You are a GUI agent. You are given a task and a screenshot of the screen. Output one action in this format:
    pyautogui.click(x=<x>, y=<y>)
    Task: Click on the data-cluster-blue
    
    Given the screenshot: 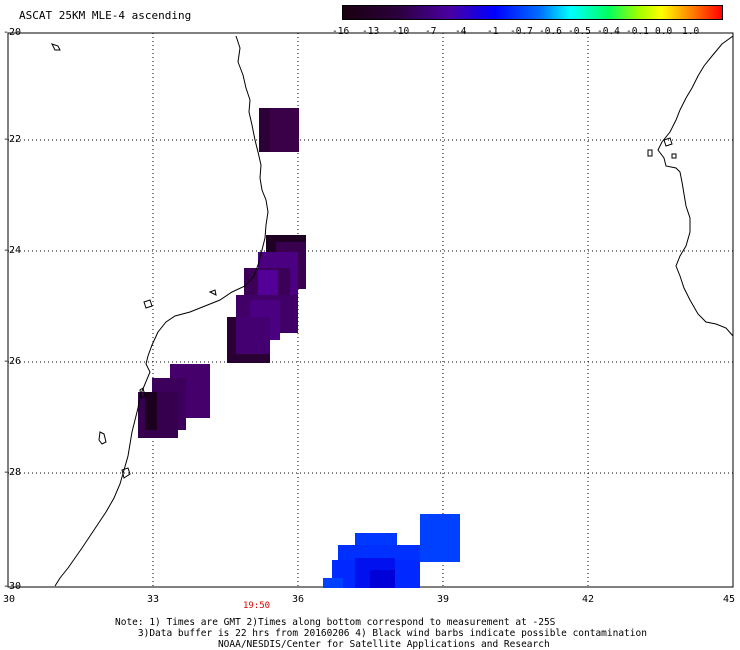 What is the action you would take?
    pyautogui.click(x=391, y=551)
    